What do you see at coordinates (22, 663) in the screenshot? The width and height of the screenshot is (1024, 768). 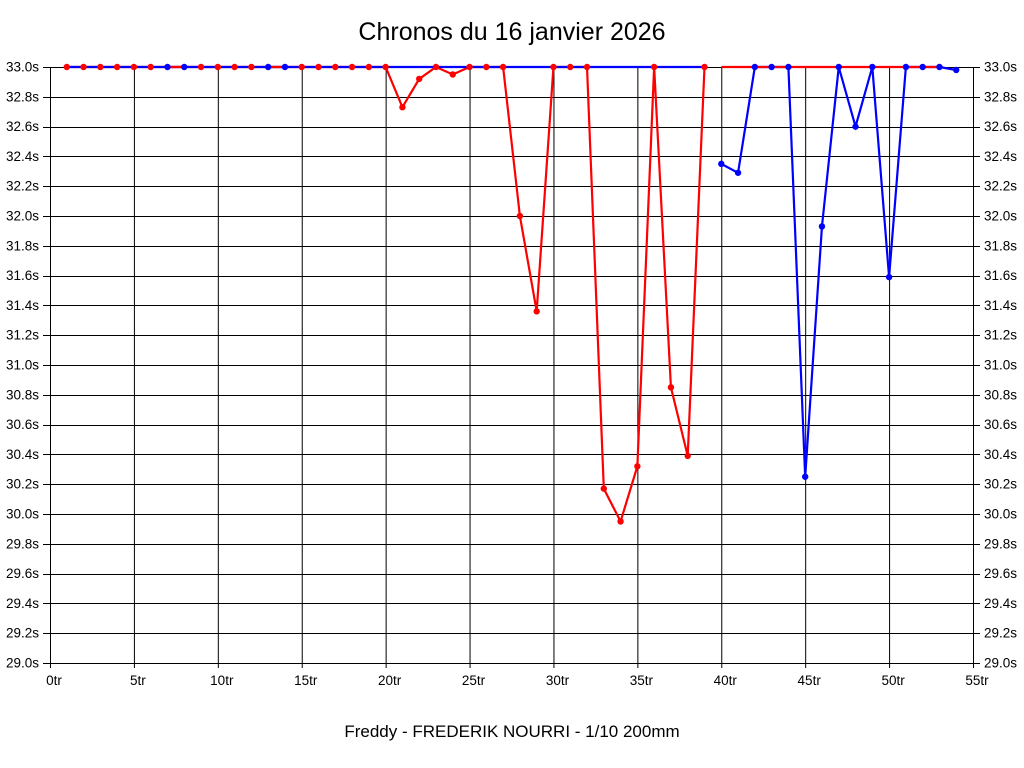 I see `y-axis-label-left: 29.0s` at bounding box center [22, 663].